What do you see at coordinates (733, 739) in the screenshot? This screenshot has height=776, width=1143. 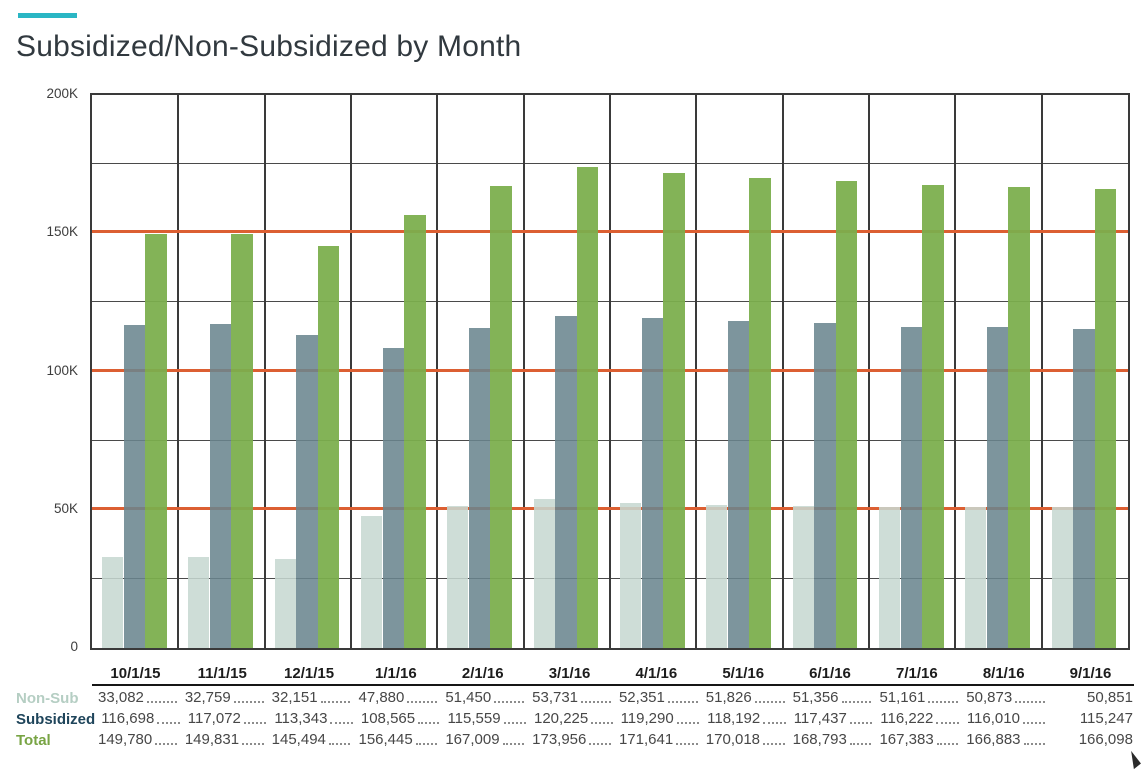 I see `cell-value: 170,018` at bounding box center [733, 739].